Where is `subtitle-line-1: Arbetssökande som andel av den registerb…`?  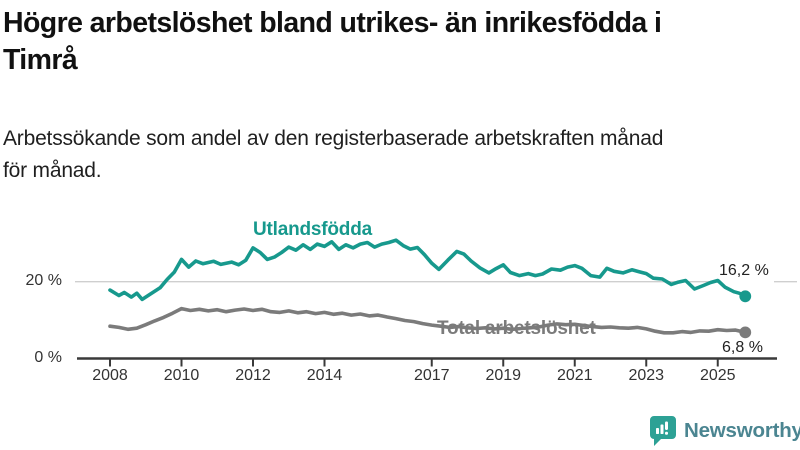 subtitle-line-1: Arbetssökande som andel av den registerb… is located at coordinates (333, 138).